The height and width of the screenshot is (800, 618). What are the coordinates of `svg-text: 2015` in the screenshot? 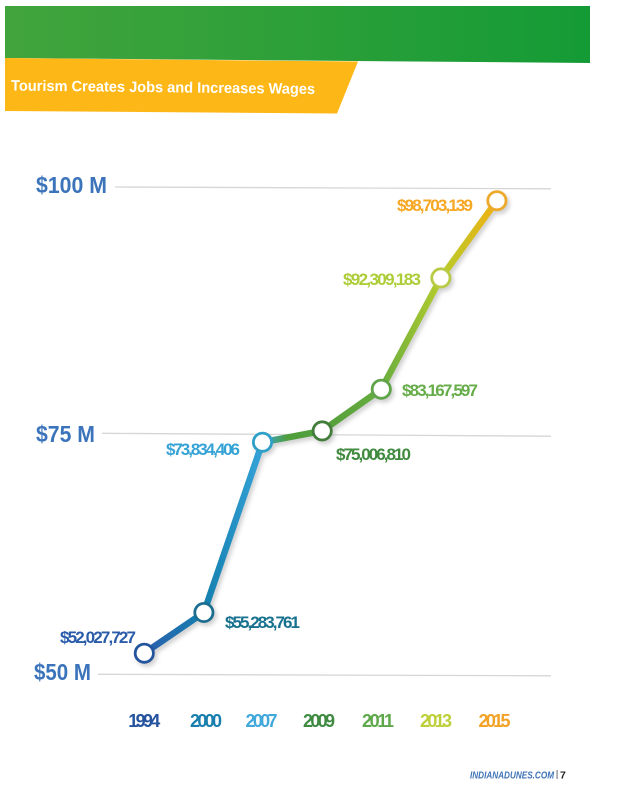 It's located at (495, 721).